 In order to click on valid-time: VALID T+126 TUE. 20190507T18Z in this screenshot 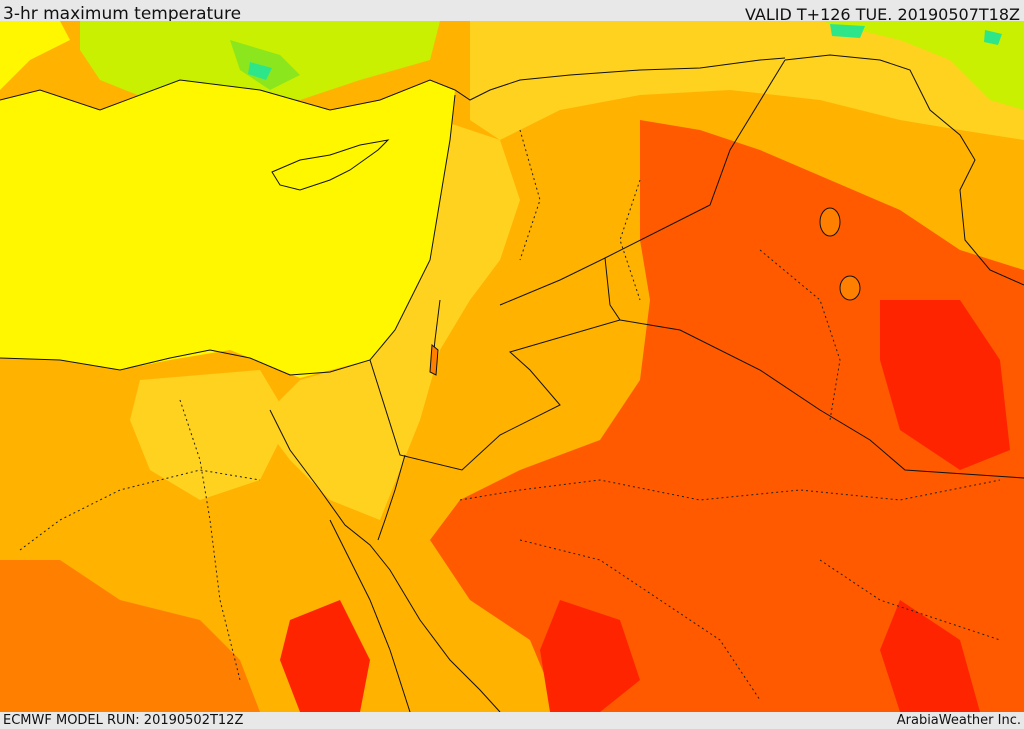, I will do `click(882, 14)`.